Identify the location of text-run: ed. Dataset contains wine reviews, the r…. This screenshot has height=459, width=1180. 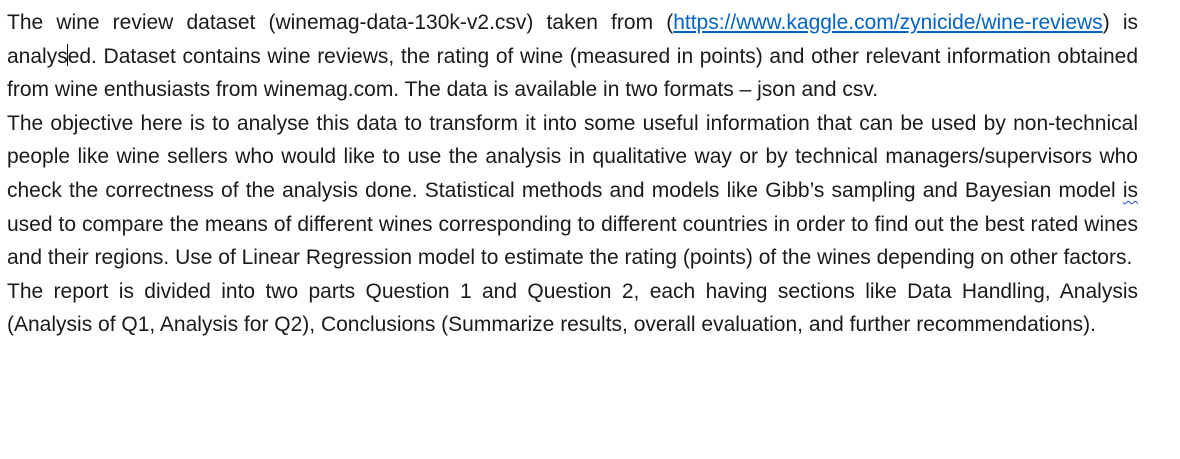
(572, 73).